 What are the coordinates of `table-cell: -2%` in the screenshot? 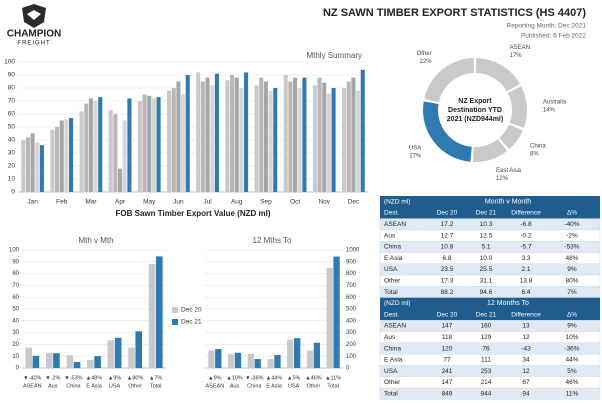 It's located at (572, 235).